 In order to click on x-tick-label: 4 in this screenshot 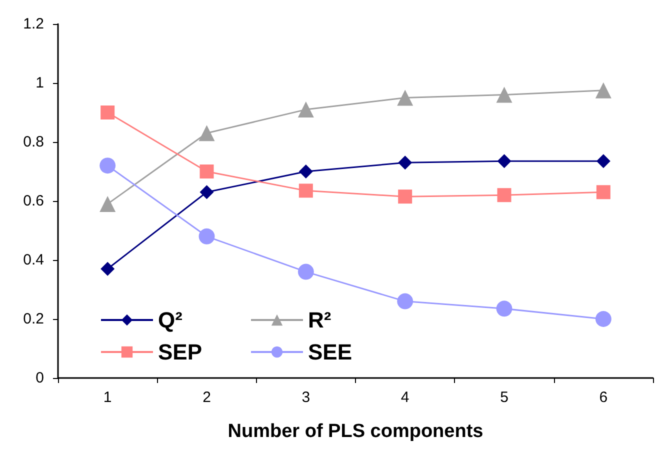, I will do `click(405, 397)`.